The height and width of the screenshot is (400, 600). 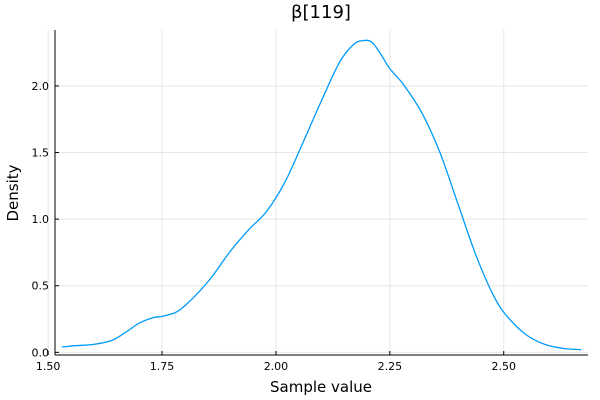 I want to click on x-tick-label: 2.50, so click(x=503, y=366).